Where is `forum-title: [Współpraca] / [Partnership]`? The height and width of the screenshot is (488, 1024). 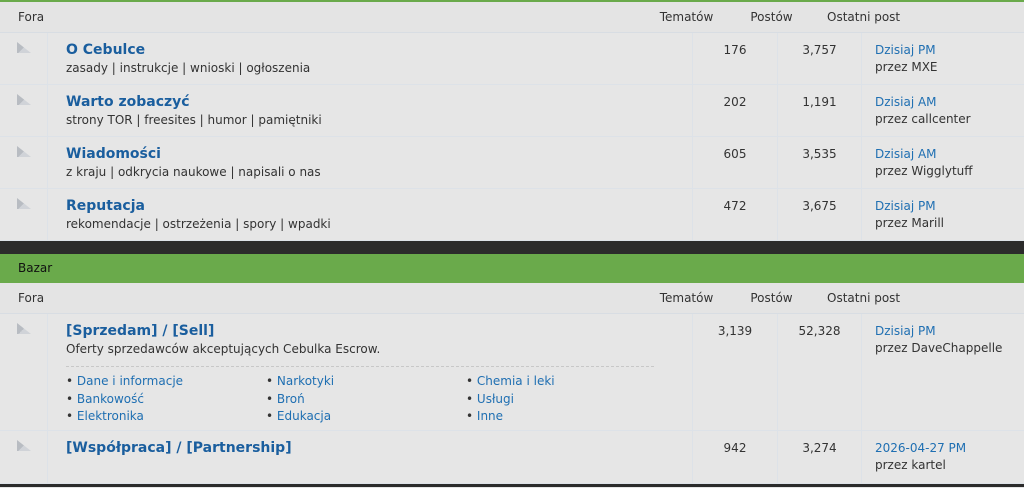 forum-title: [Współpraca] / [Partnership] is located at coordinates (179, 448).